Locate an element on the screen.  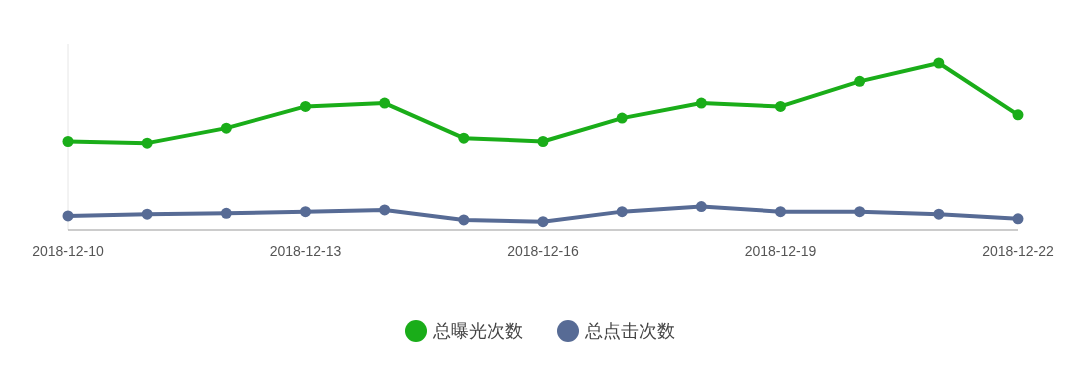
x-tick-label: 2018-12-13 is located at coordinates (305, 251).